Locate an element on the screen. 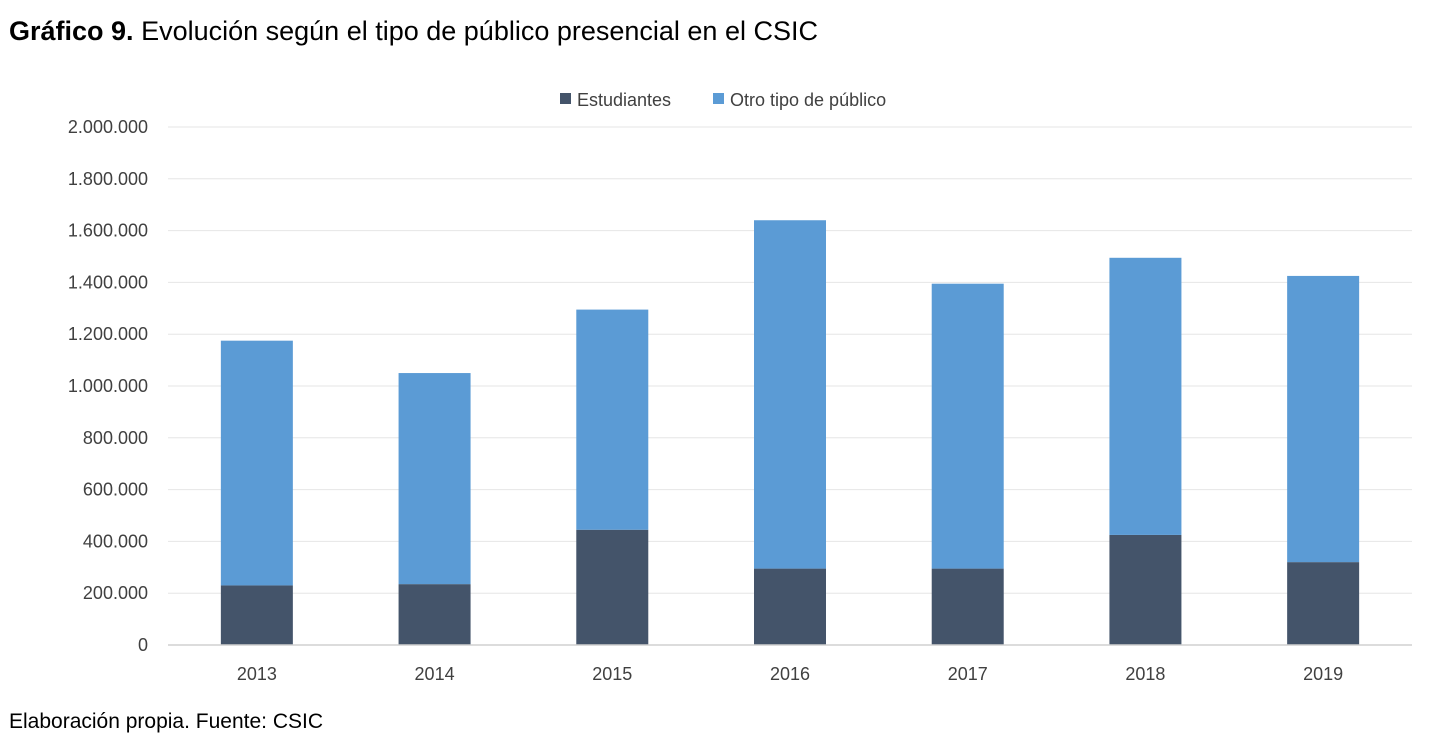 The height and width of the screenshot is (744, 1432). bar-estudiantes-2017 is located at coordinates (967, 606).